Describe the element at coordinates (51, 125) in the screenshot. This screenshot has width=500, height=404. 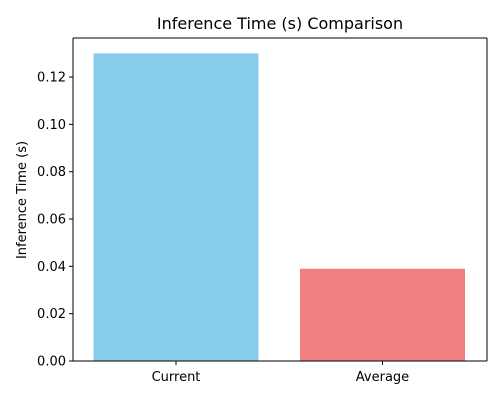
I see `y-tick-label: 0.10` at that location.